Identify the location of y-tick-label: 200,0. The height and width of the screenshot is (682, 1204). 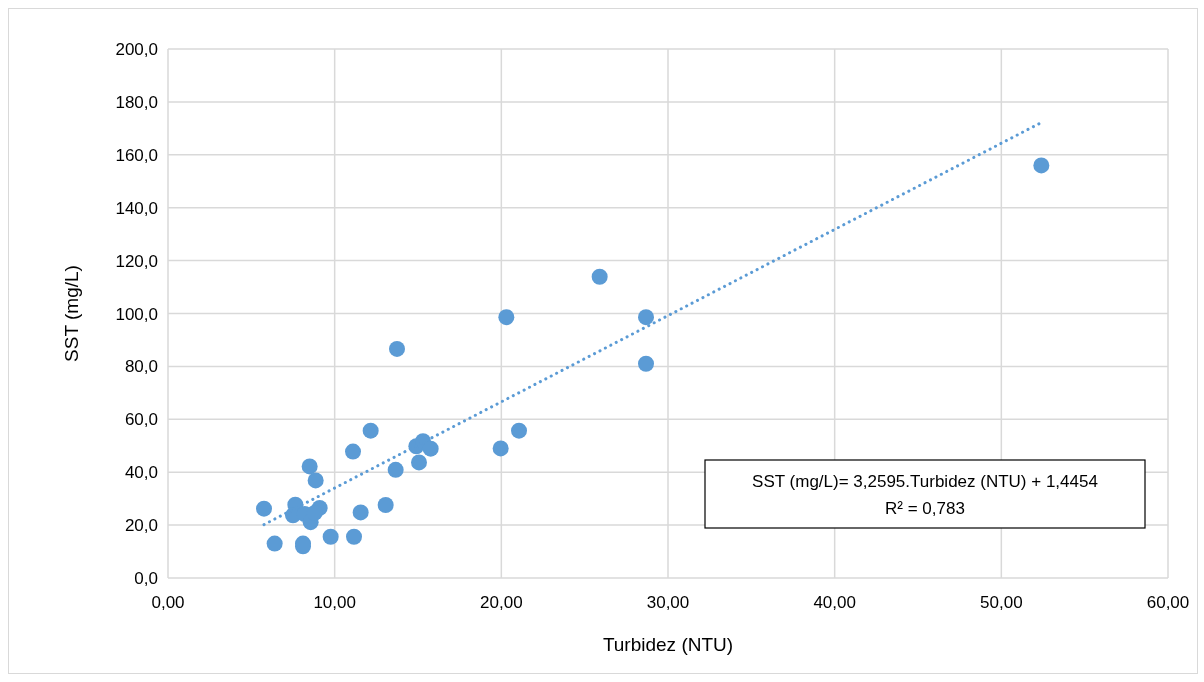
(136, 49).